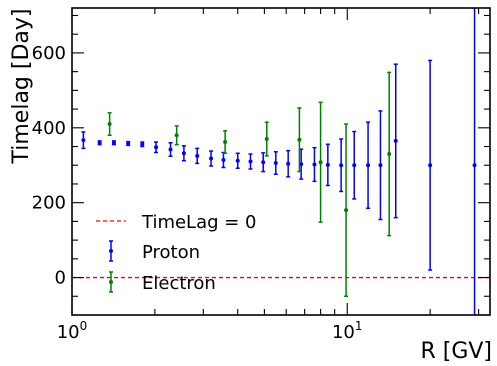  Describe the element at coordinates (49, 203) in the screenshot. I see `y-tick-label: 200` at that location.